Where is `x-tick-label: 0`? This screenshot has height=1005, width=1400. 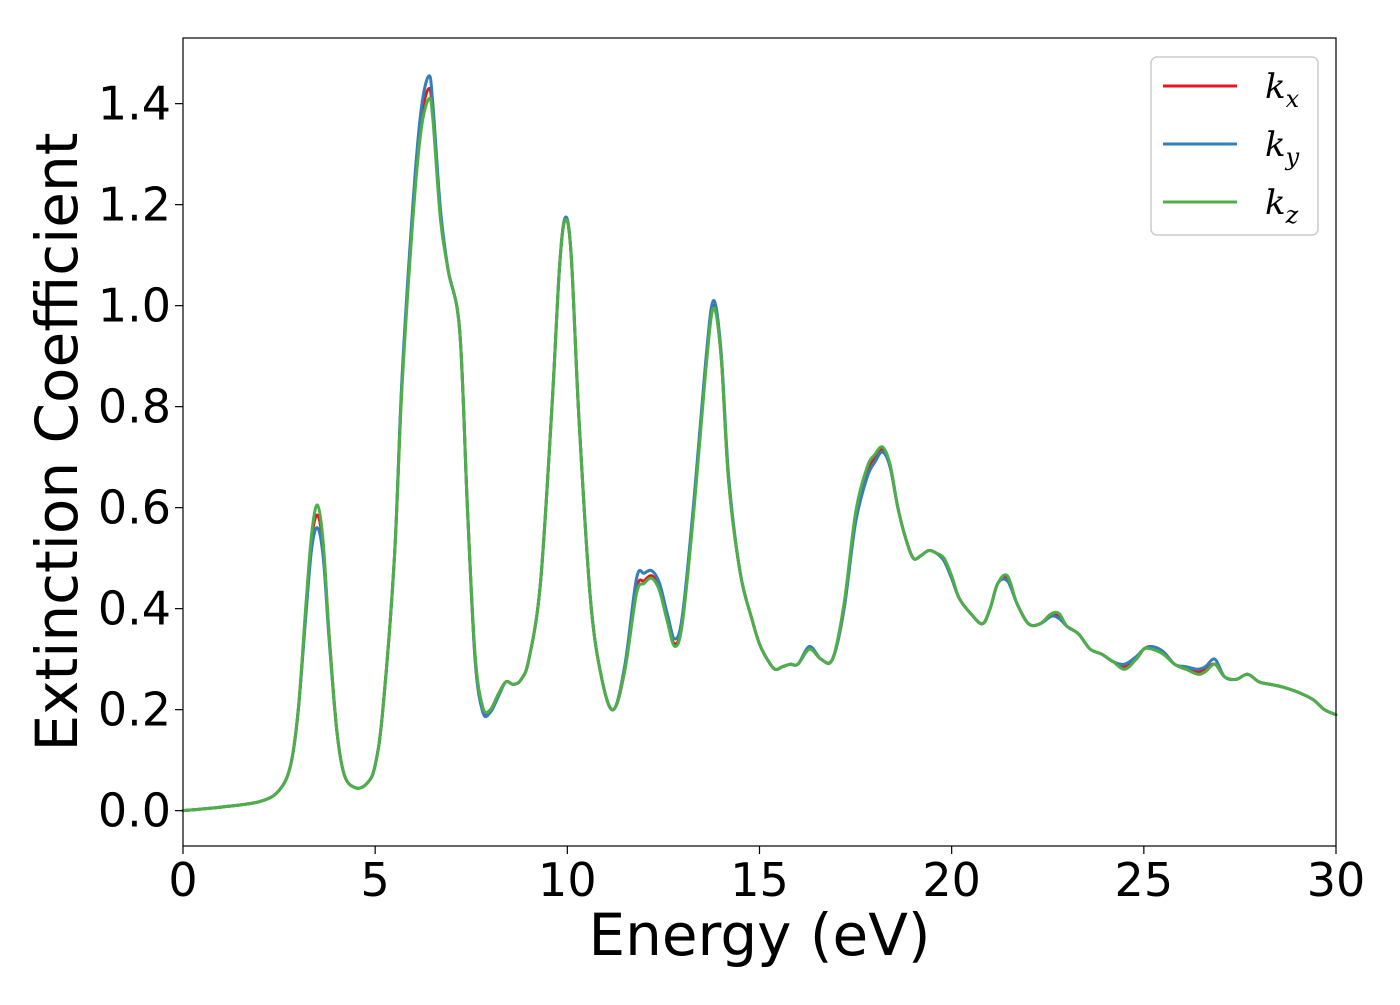
x-tick-label: 0 is located at coordinates (182, 880).